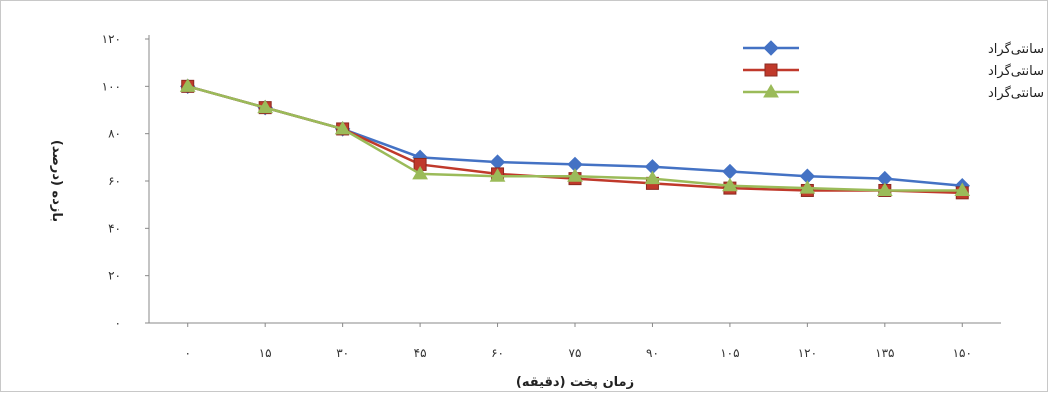 The width and height of the screenshot is (1048, 393). What do you see at coordinates (575, 353) in the screenshot?
I see `x-tick-label: ۷۵` at bounding box center [575, 353].